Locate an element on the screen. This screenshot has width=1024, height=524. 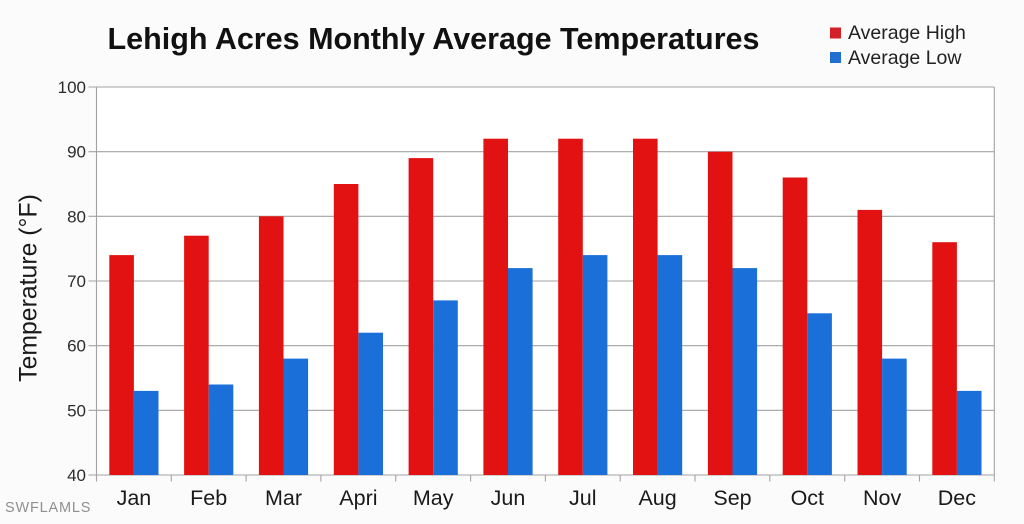
svg-text: Aug is located at coordinates (657, 498).